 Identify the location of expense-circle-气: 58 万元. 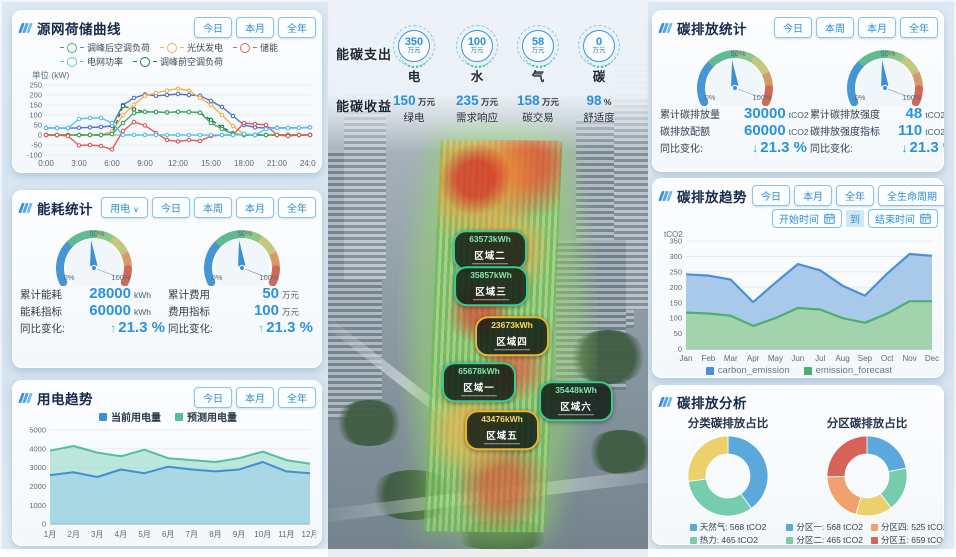
(538, 47).